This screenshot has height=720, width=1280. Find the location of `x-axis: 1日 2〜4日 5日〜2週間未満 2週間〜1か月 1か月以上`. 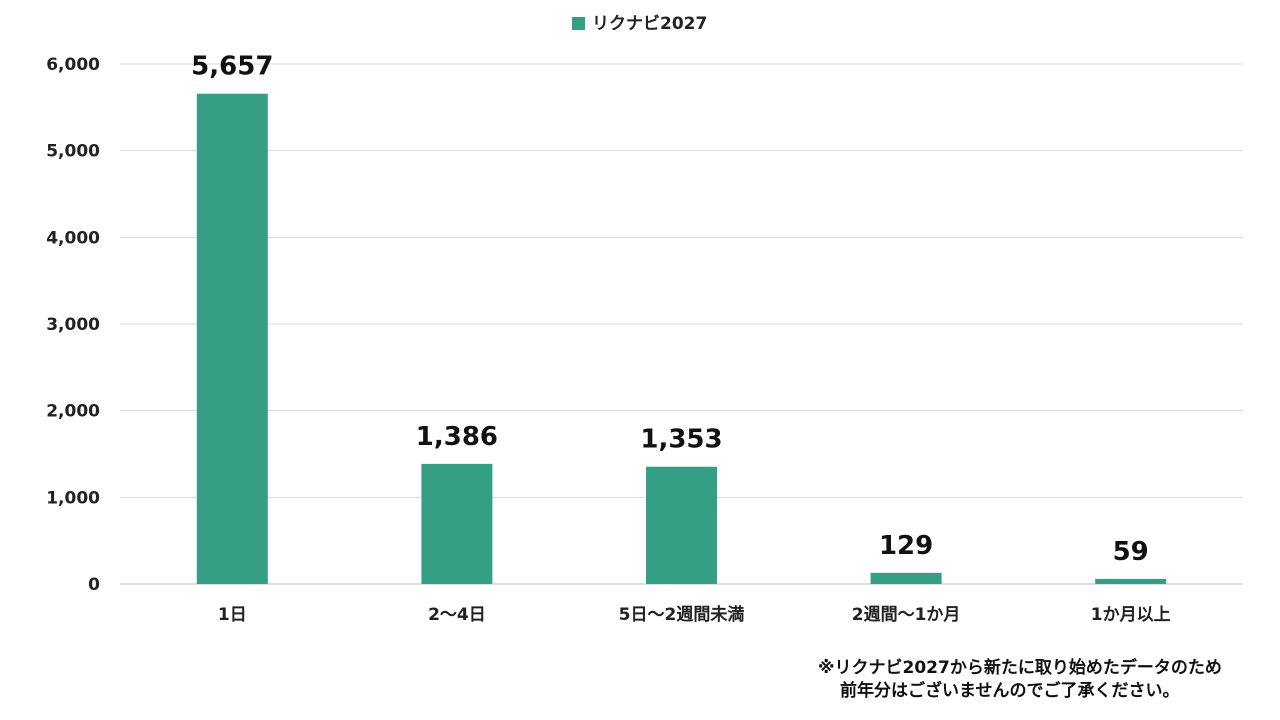

x-axis: 1日 2〜4日 5日〜2週間未満 2週間〜1か月 1か月以上 is located at coordinates (694, 614).